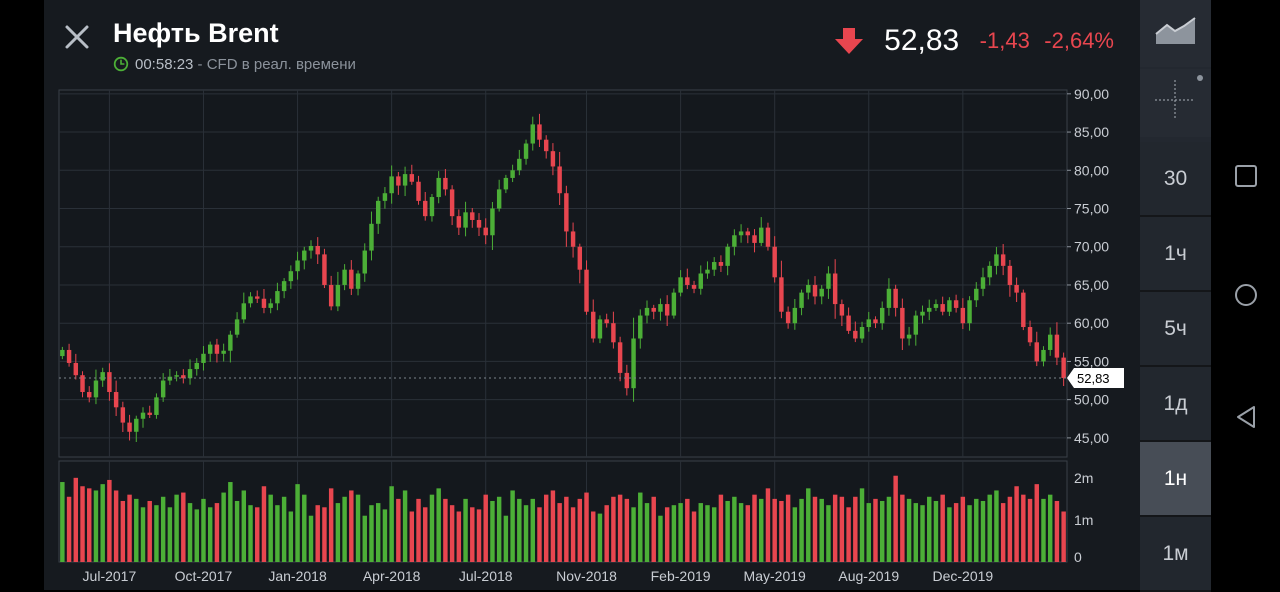  I want to click on square-icon, so click(1246, 176).